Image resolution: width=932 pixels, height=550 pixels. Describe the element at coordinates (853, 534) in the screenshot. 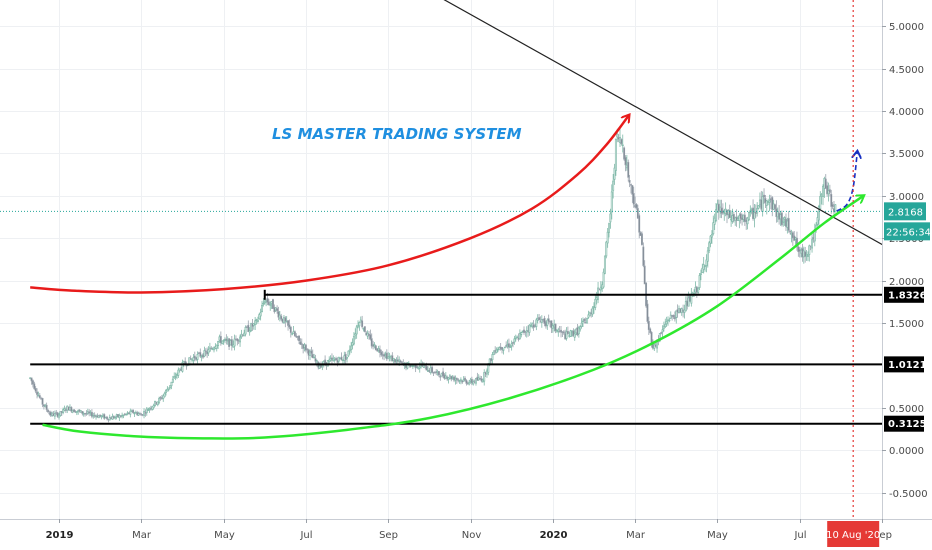

I see `date-badge-bg` at that location.